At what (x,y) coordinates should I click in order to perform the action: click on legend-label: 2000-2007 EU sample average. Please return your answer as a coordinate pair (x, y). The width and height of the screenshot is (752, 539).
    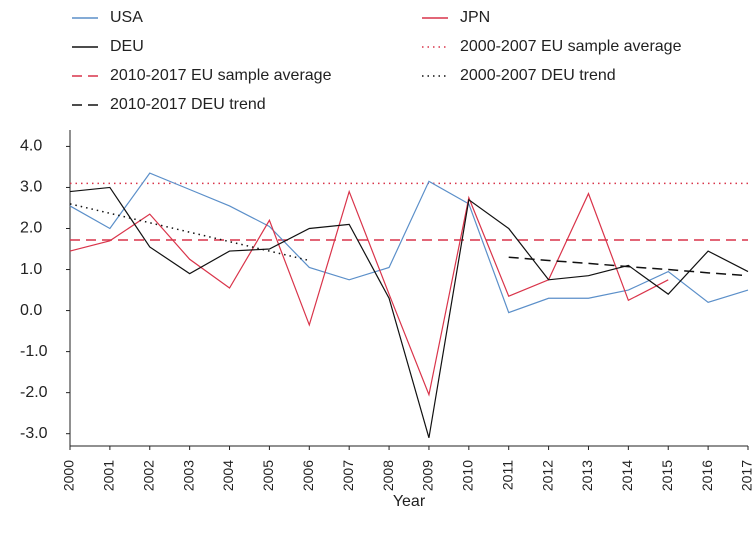
    Looking at the image, I should click on (571, 46).